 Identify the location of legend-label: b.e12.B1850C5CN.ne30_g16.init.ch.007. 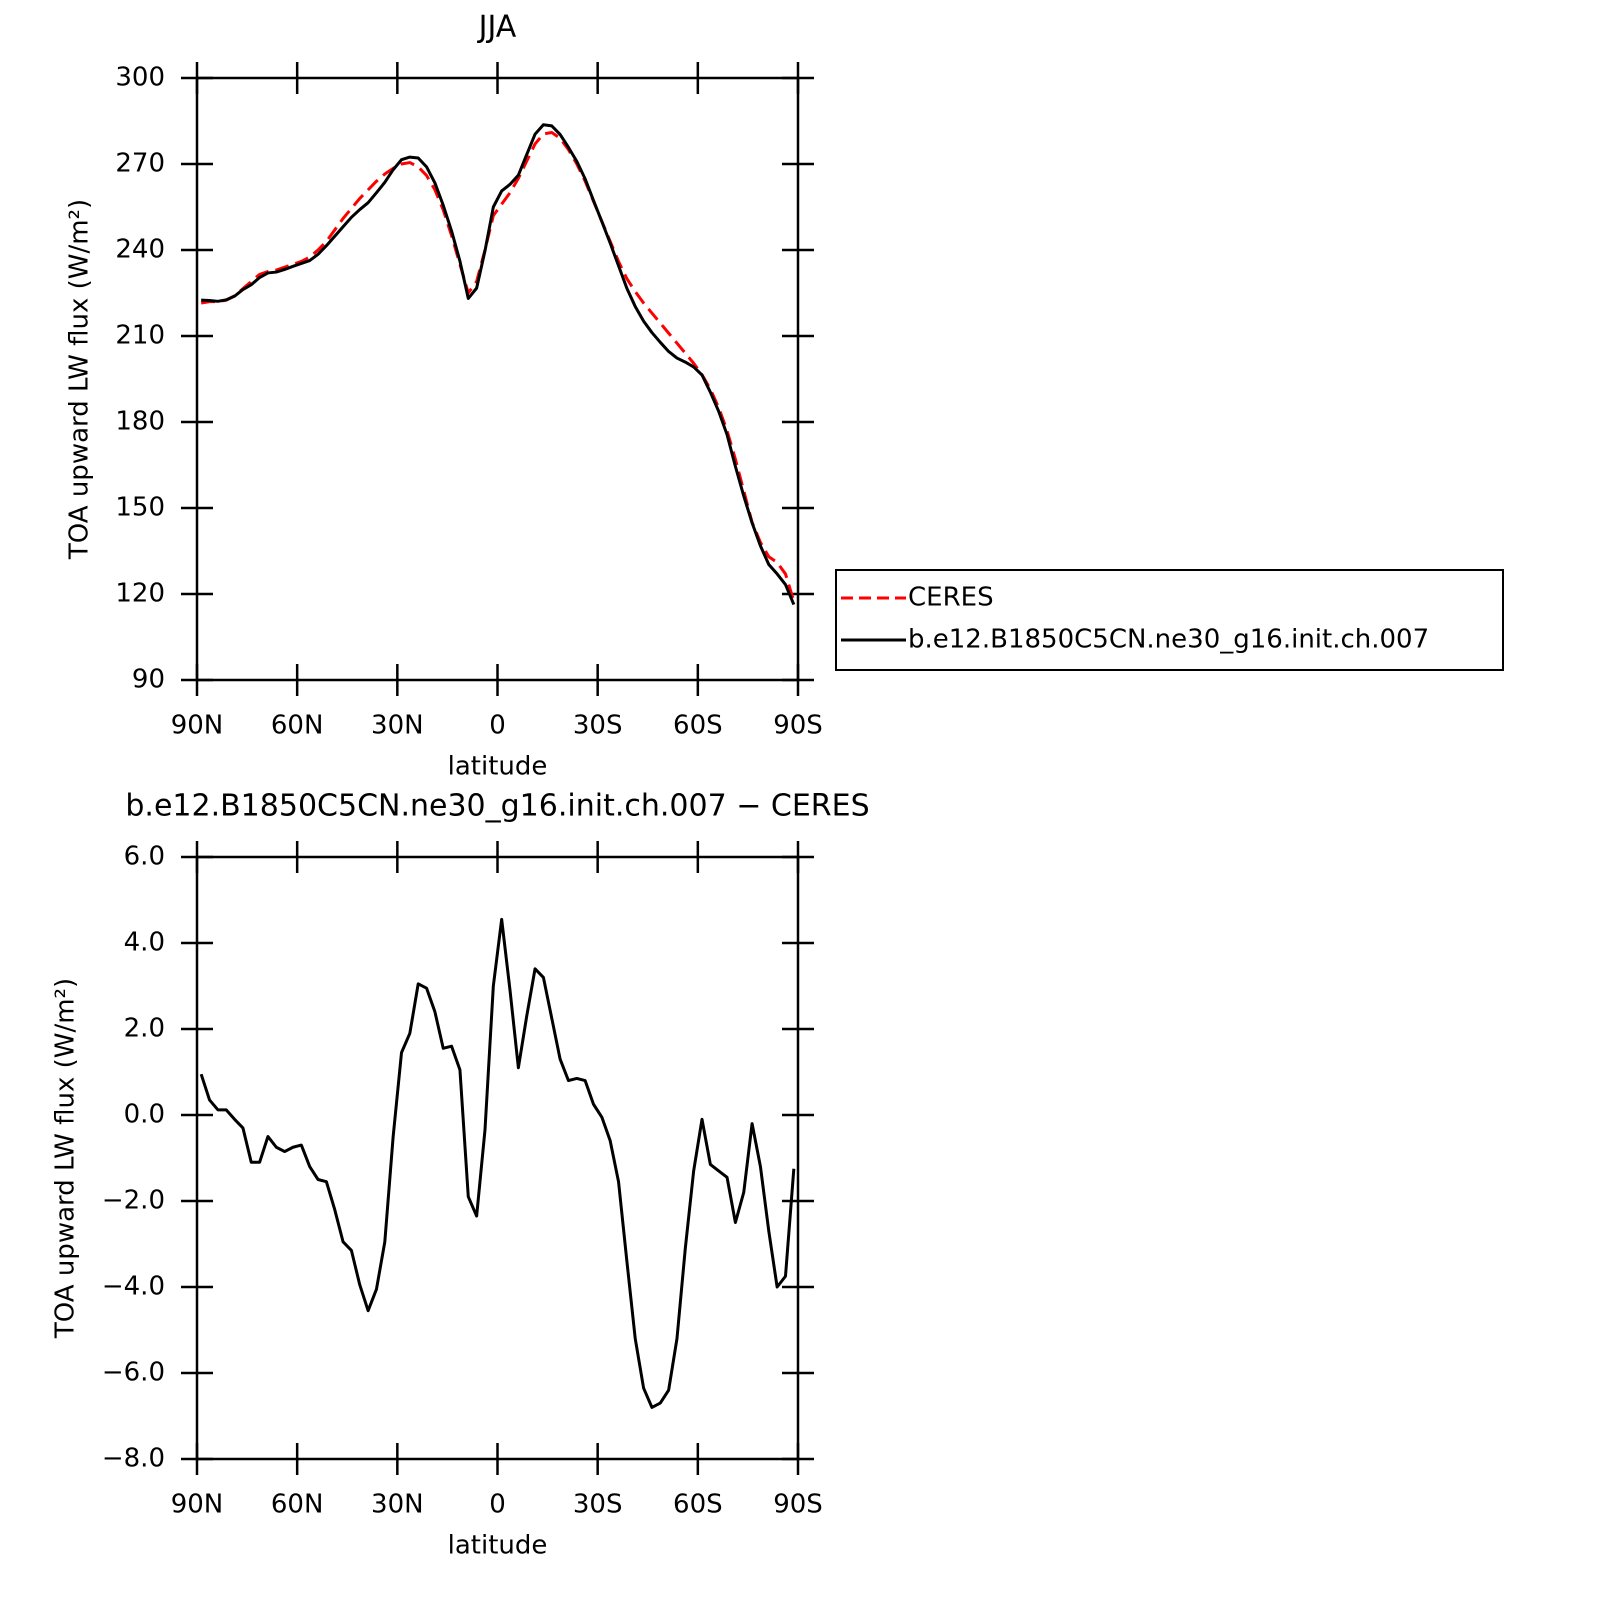
(1168, 640).